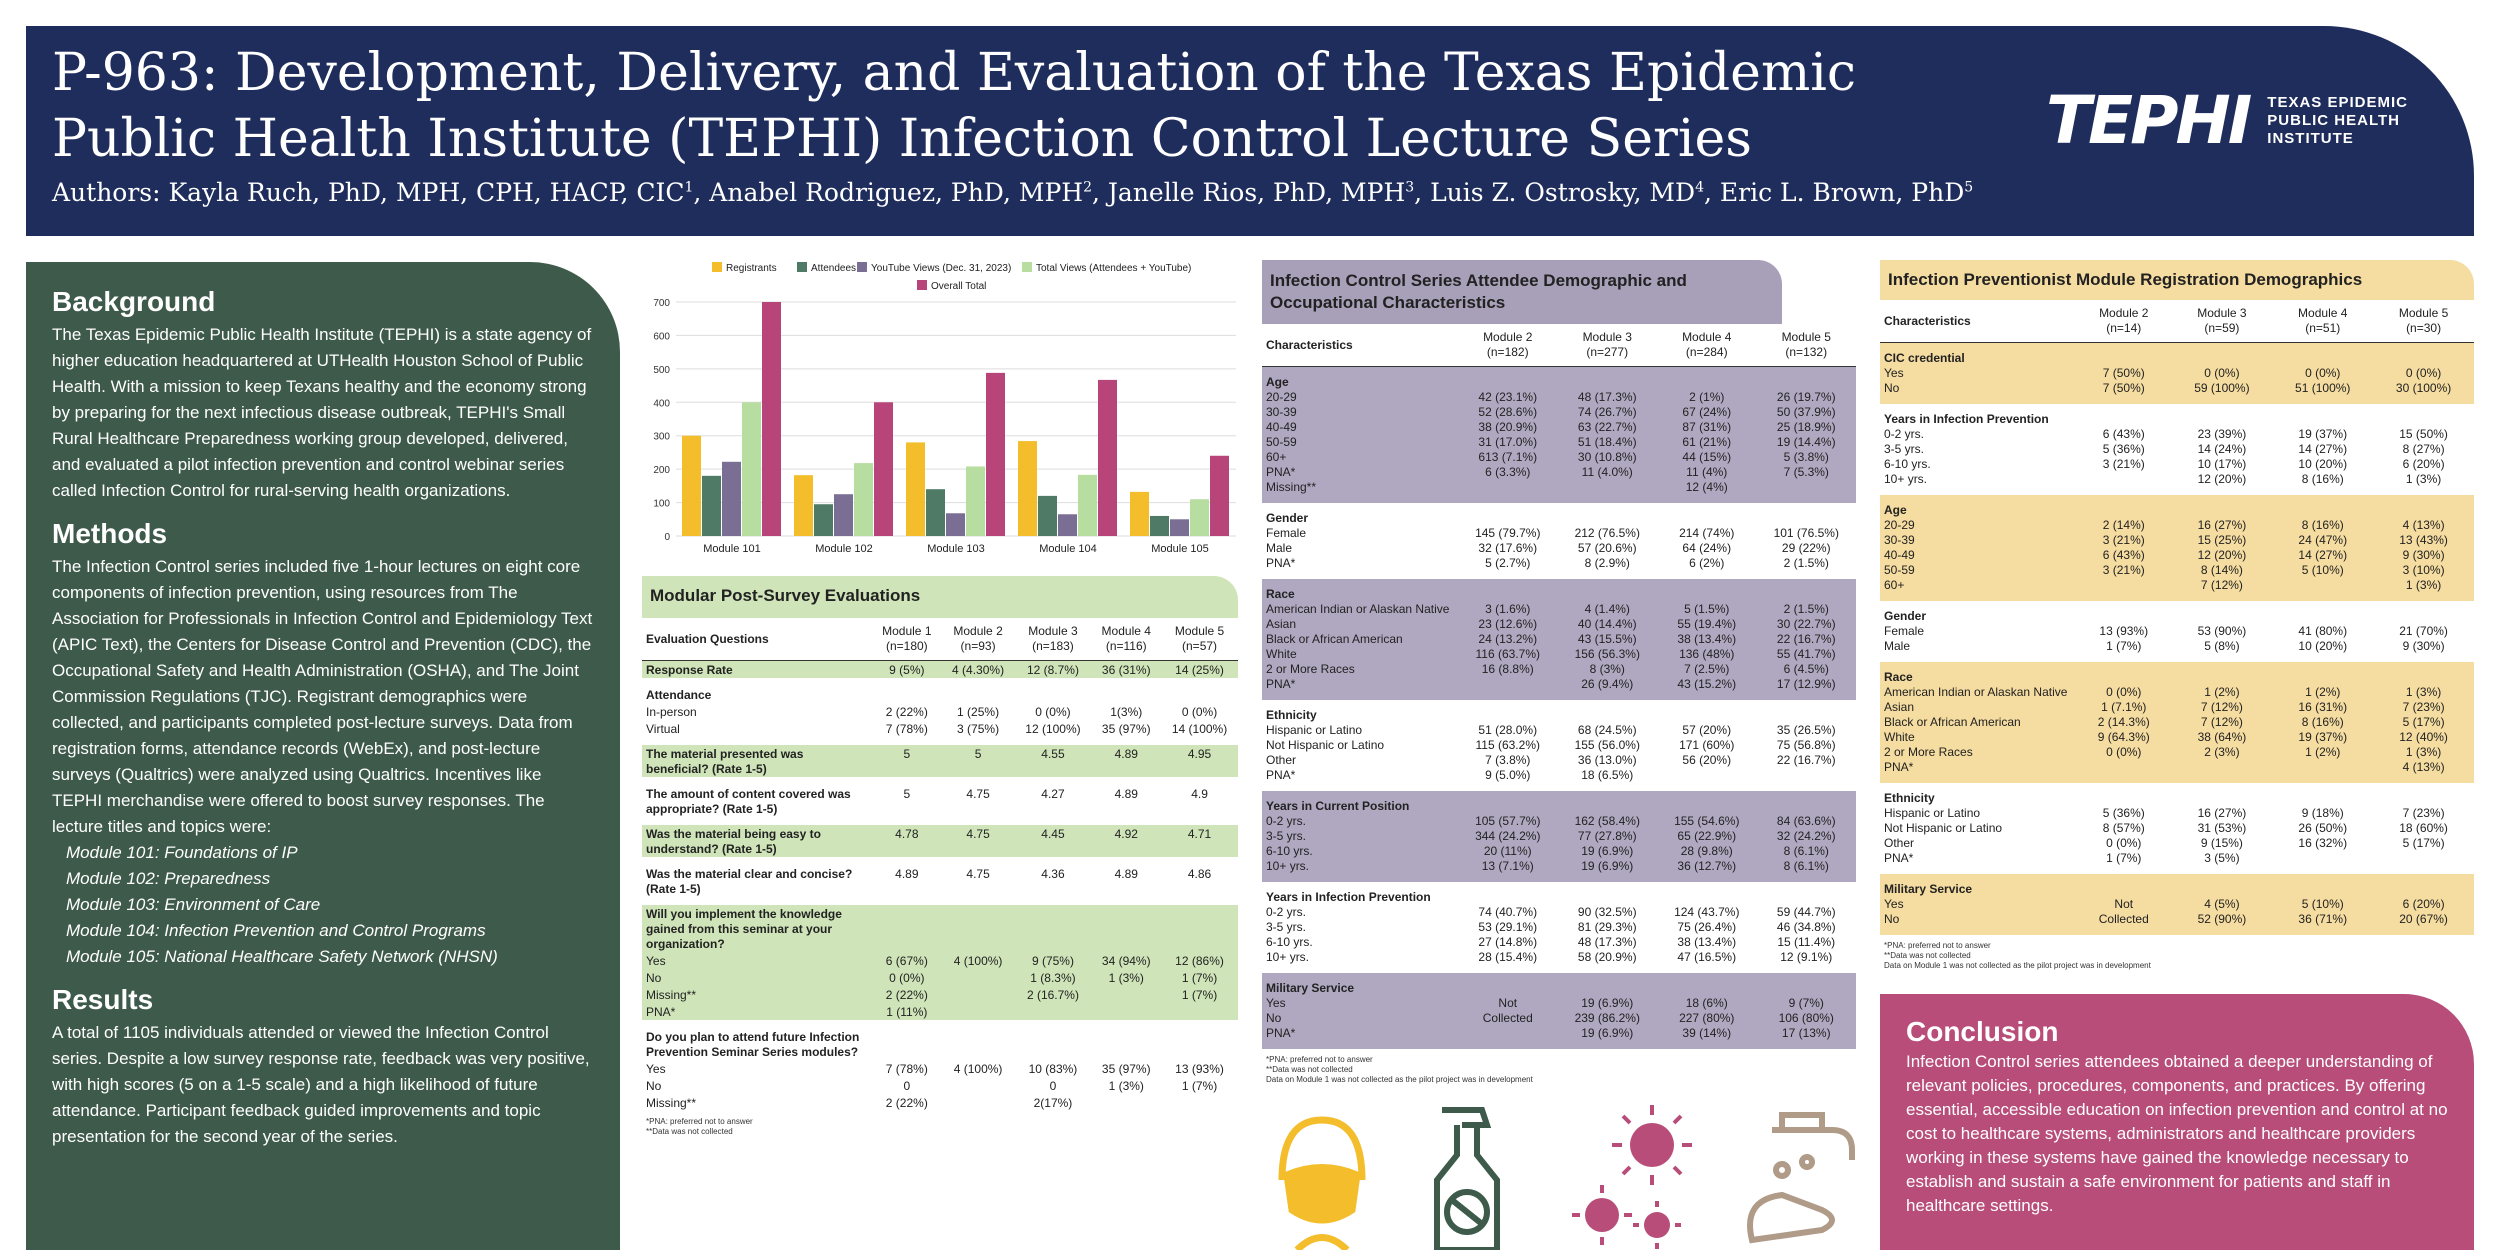 The image size is (2500, 1250). What do you see at coordinates (1508, 851) in the screenshot?
I see `cell-value: 20 (11%)` at bounding box center [1508, 851].